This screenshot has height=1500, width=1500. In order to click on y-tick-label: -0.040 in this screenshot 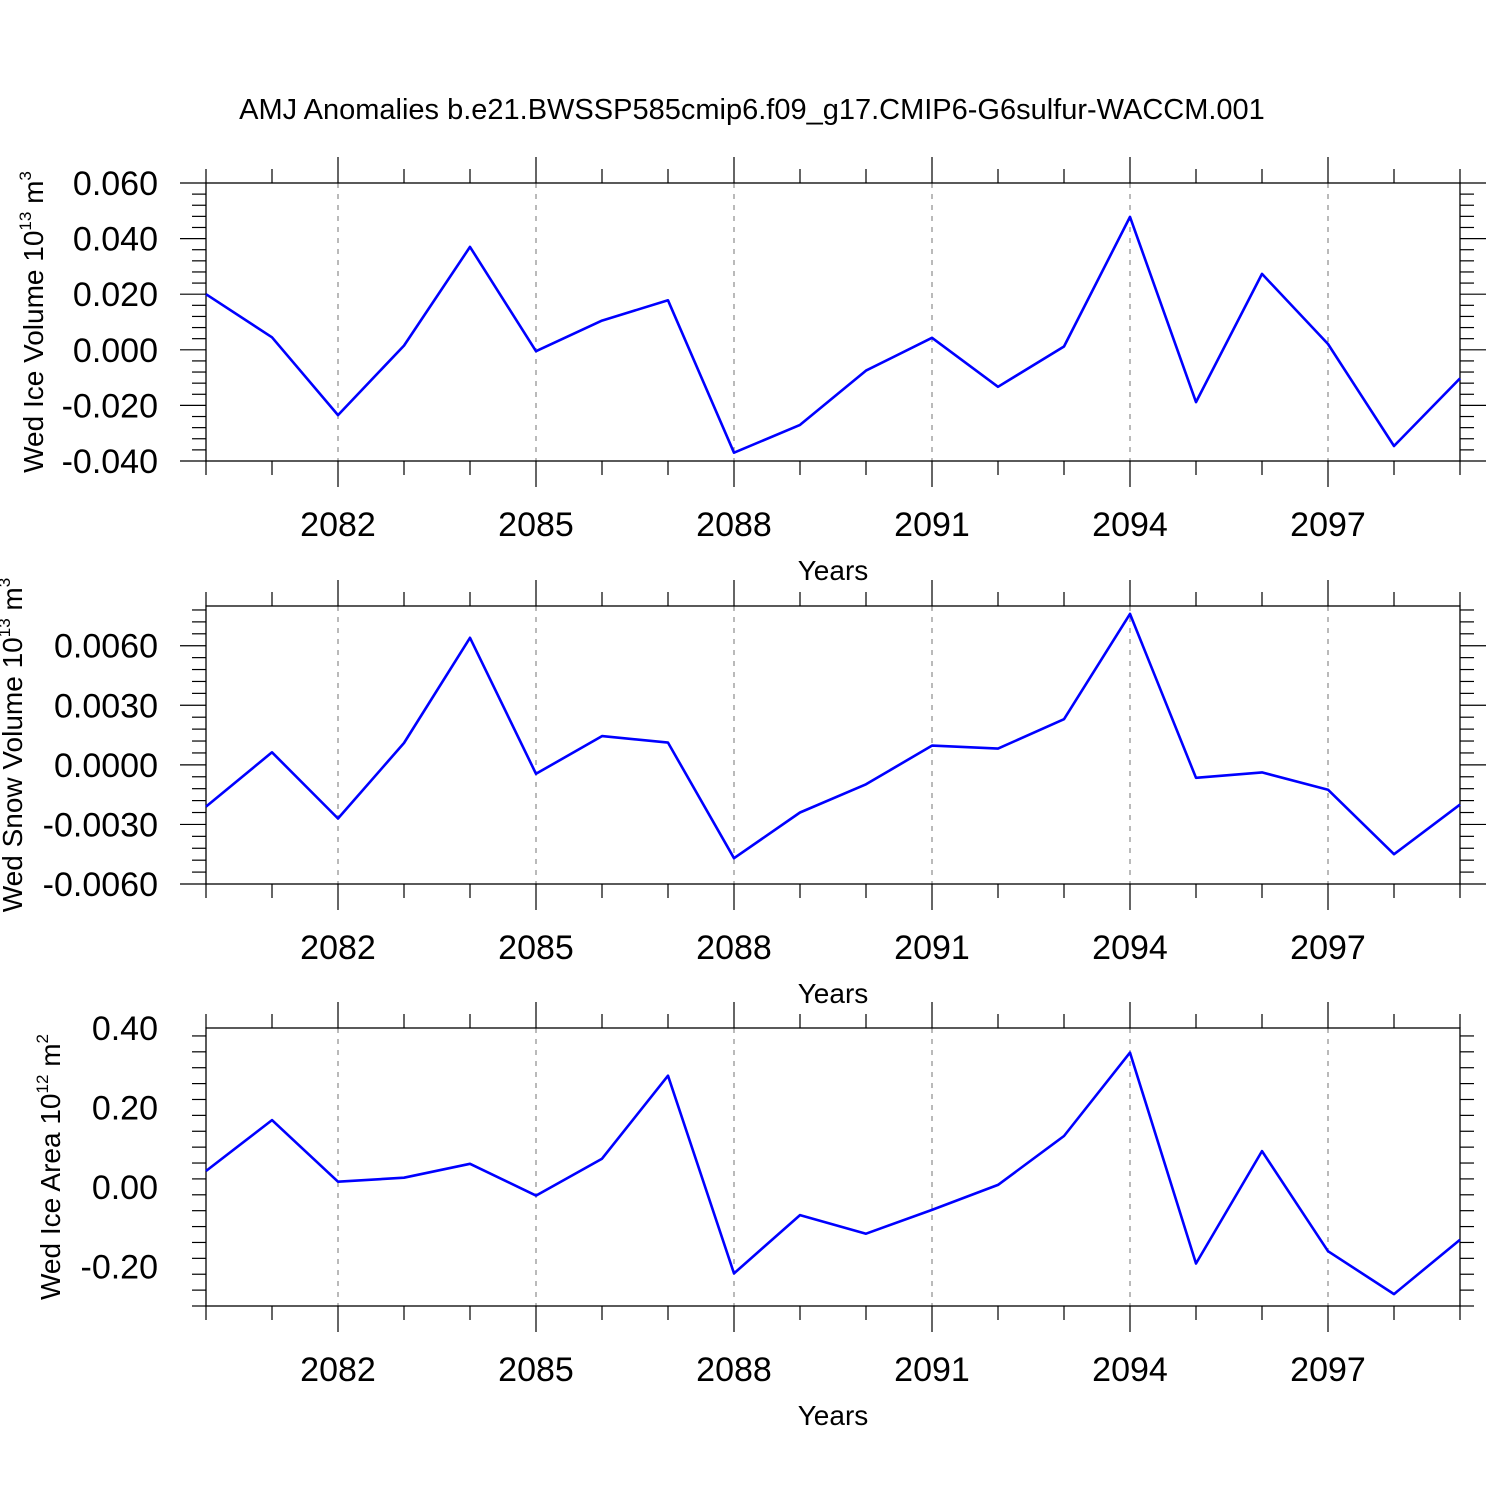, I will do `click(110, 462)`.